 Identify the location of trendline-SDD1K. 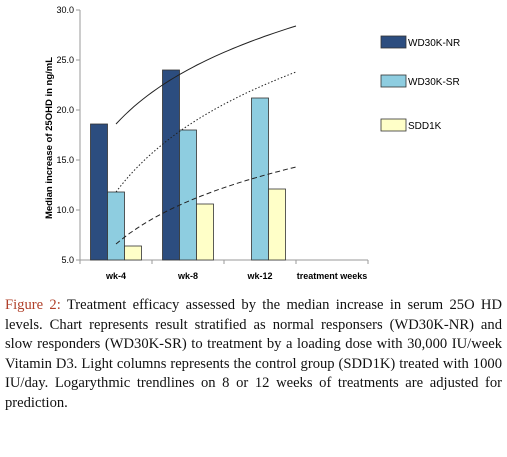
(206, 205).